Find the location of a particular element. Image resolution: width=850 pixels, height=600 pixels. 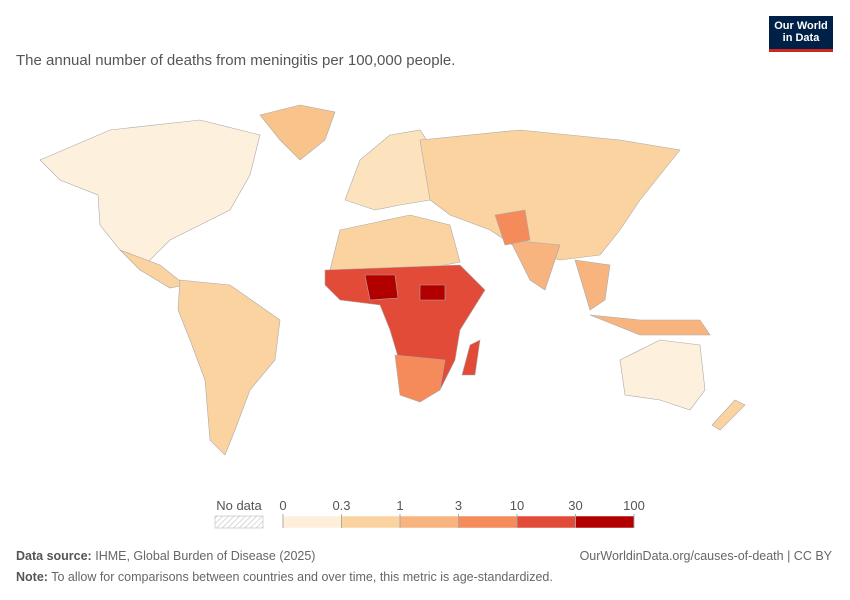

indonesia is located at coordinates (650, 325).